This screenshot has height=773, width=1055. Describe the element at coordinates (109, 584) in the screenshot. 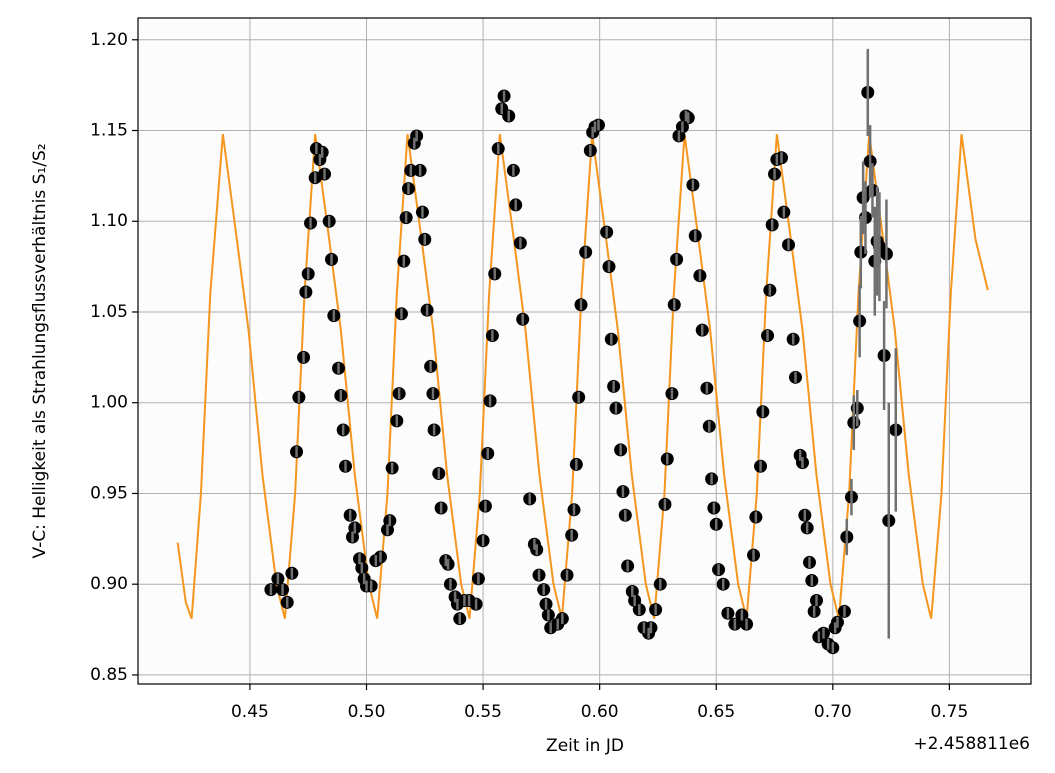

I see `y-tick-label: 0.90` at that location.